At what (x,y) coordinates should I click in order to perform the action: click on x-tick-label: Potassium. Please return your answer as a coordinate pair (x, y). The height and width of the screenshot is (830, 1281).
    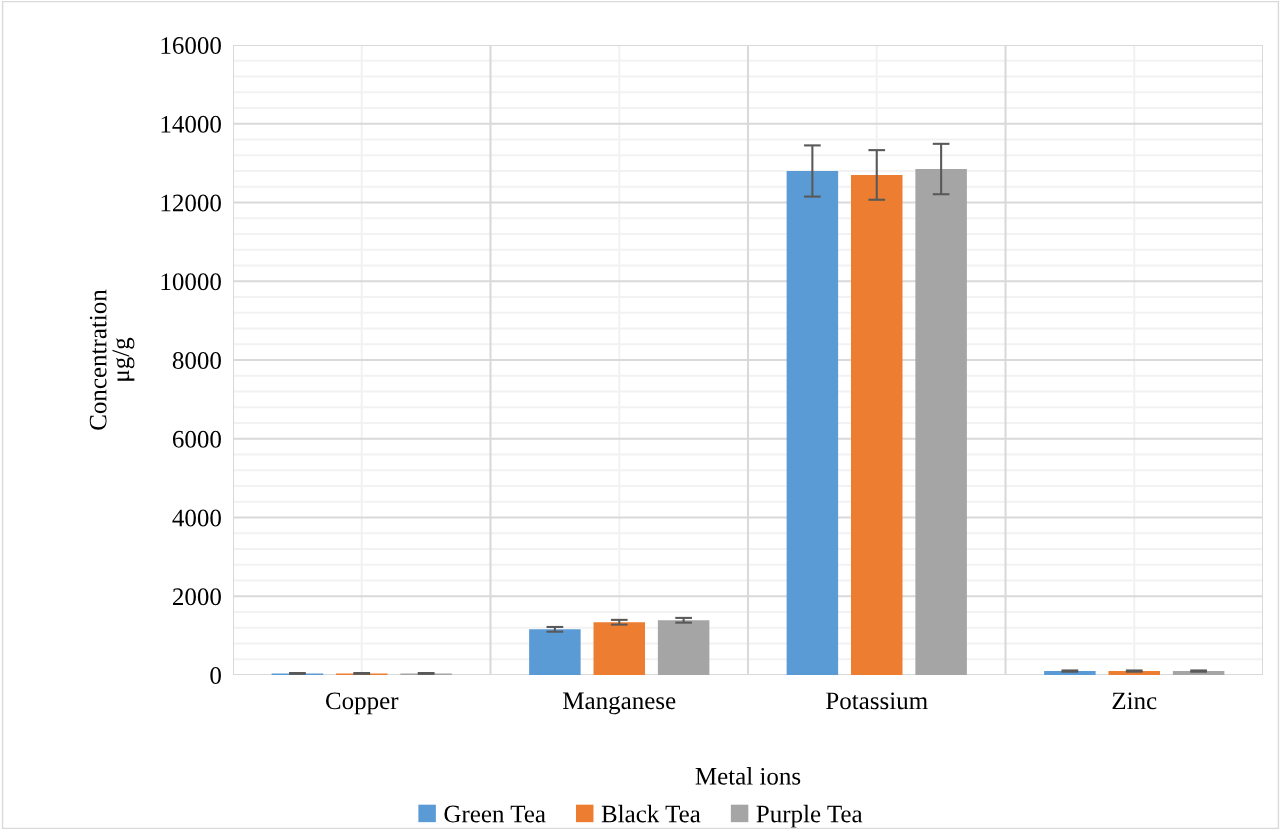
    Looking at the image, I should click on (877, 701).